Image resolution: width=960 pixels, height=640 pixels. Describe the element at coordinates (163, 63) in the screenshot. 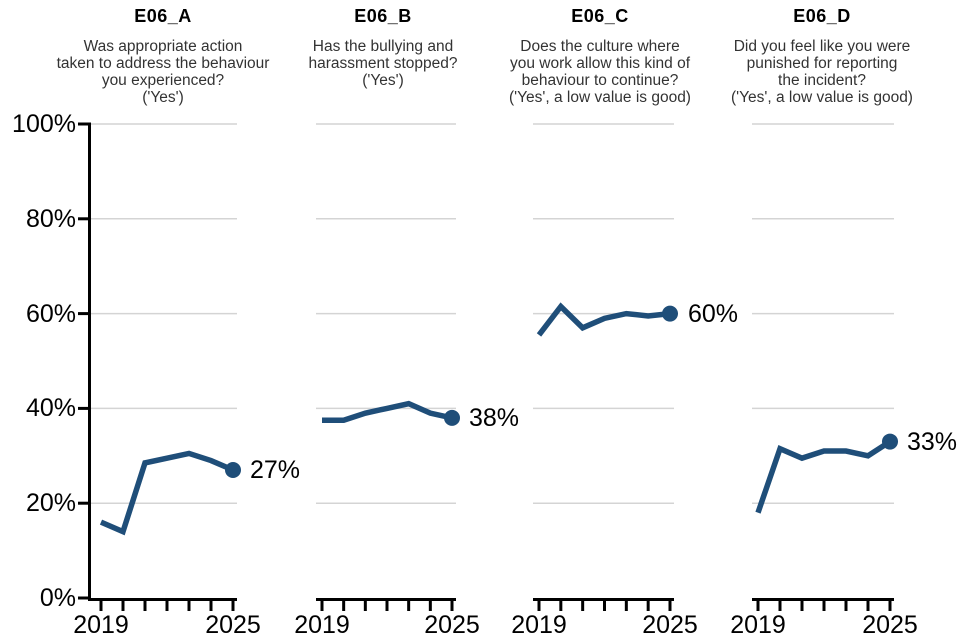

I see `subtitle-line: taken to address the behaviour` at that location.